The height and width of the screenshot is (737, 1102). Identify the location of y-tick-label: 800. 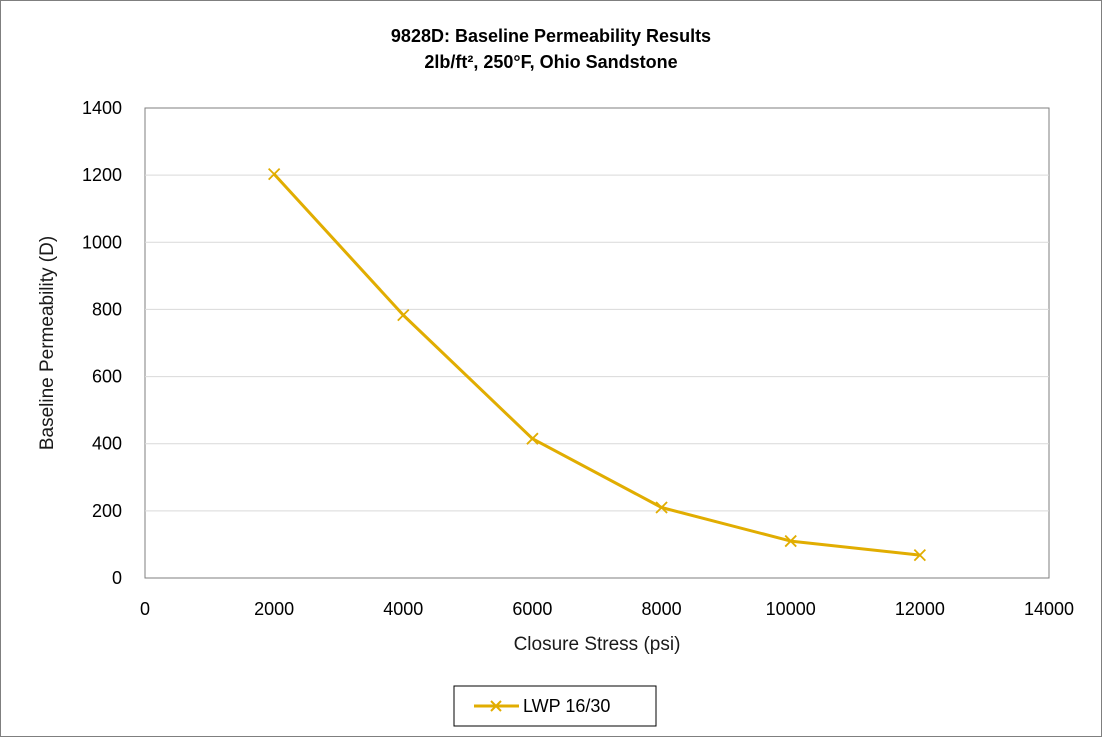
(107, 309).